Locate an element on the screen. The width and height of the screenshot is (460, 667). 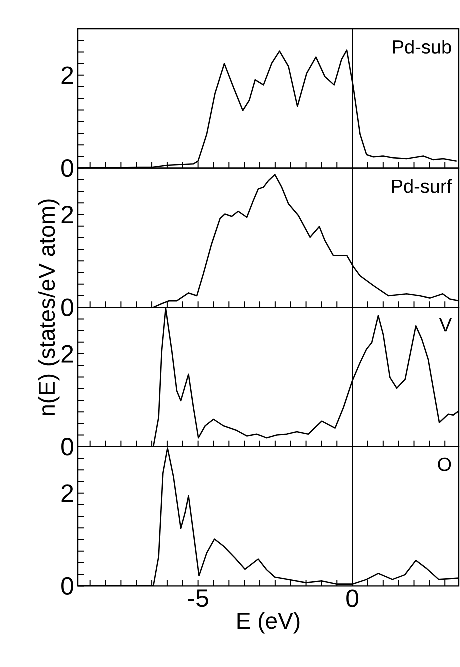
text: O is located at coordinates (445, 465).